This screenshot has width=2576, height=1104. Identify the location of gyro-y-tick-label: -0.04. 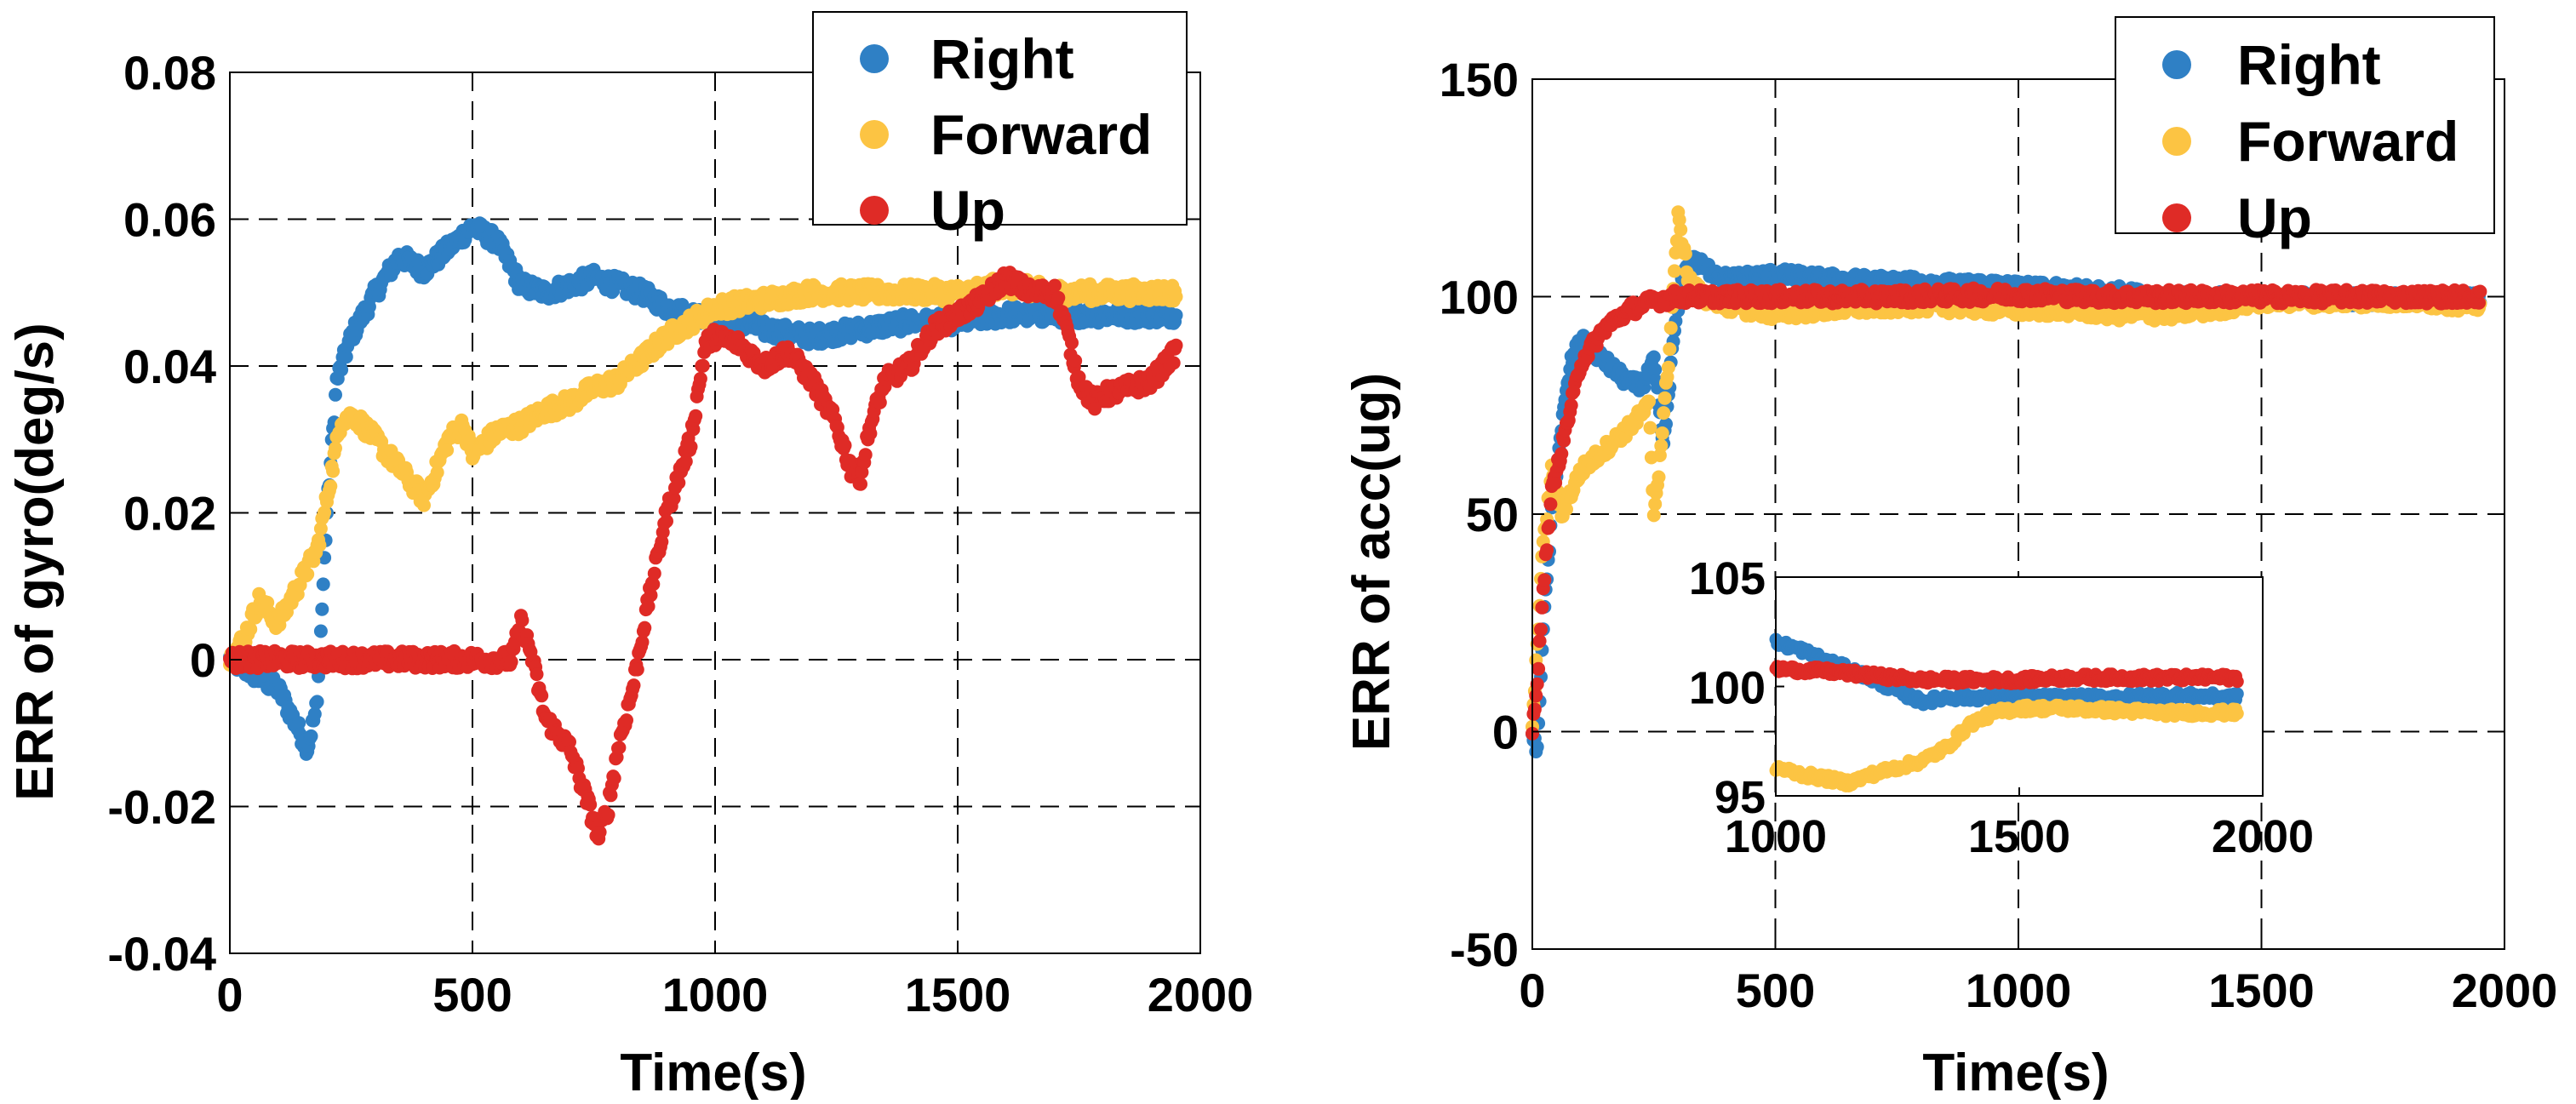
(161, 954).